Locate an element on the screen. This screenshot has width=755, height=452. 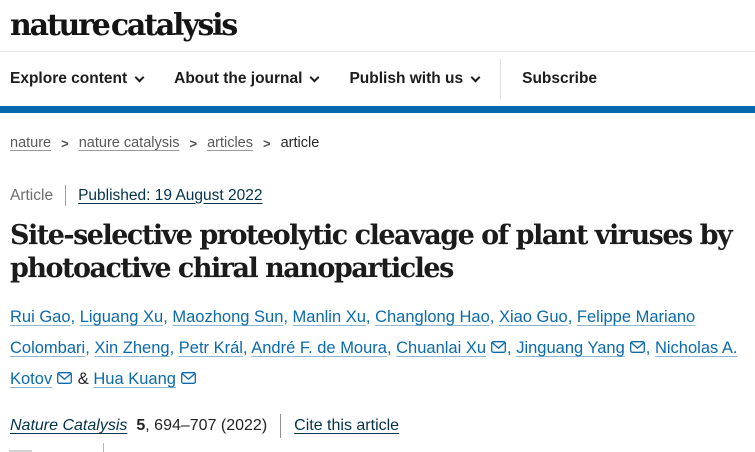
article-meta-row: Article Published: 19 August 2022 is located at coordinates (382, 195).